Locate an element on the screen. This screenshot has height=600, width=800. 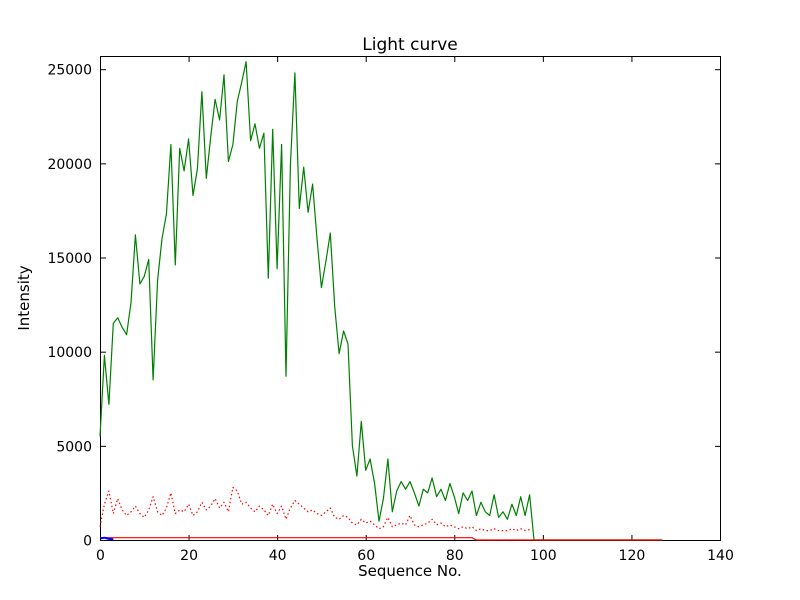
x-axis-label: Sequence No. is located at coordinates (410, 571).